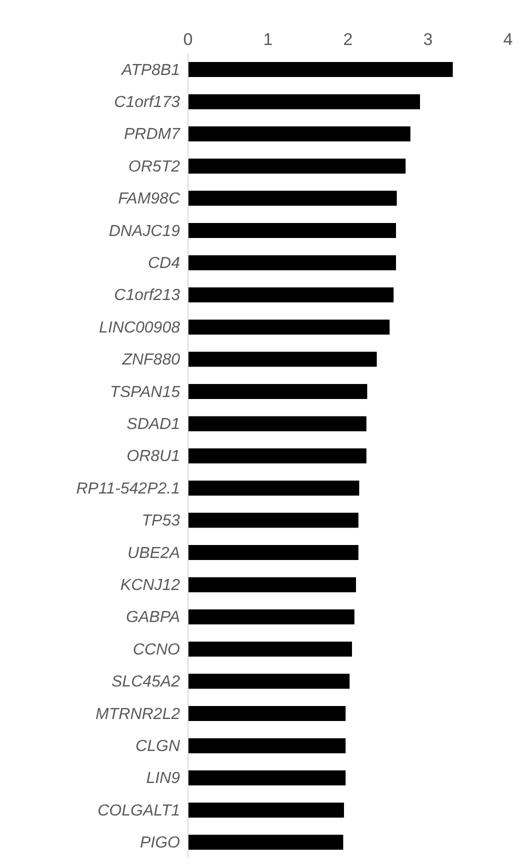 The width and height of the screenshot is (522, 866). I want to click on y-tick-label: MTRNR2L2, so click(138, 714).